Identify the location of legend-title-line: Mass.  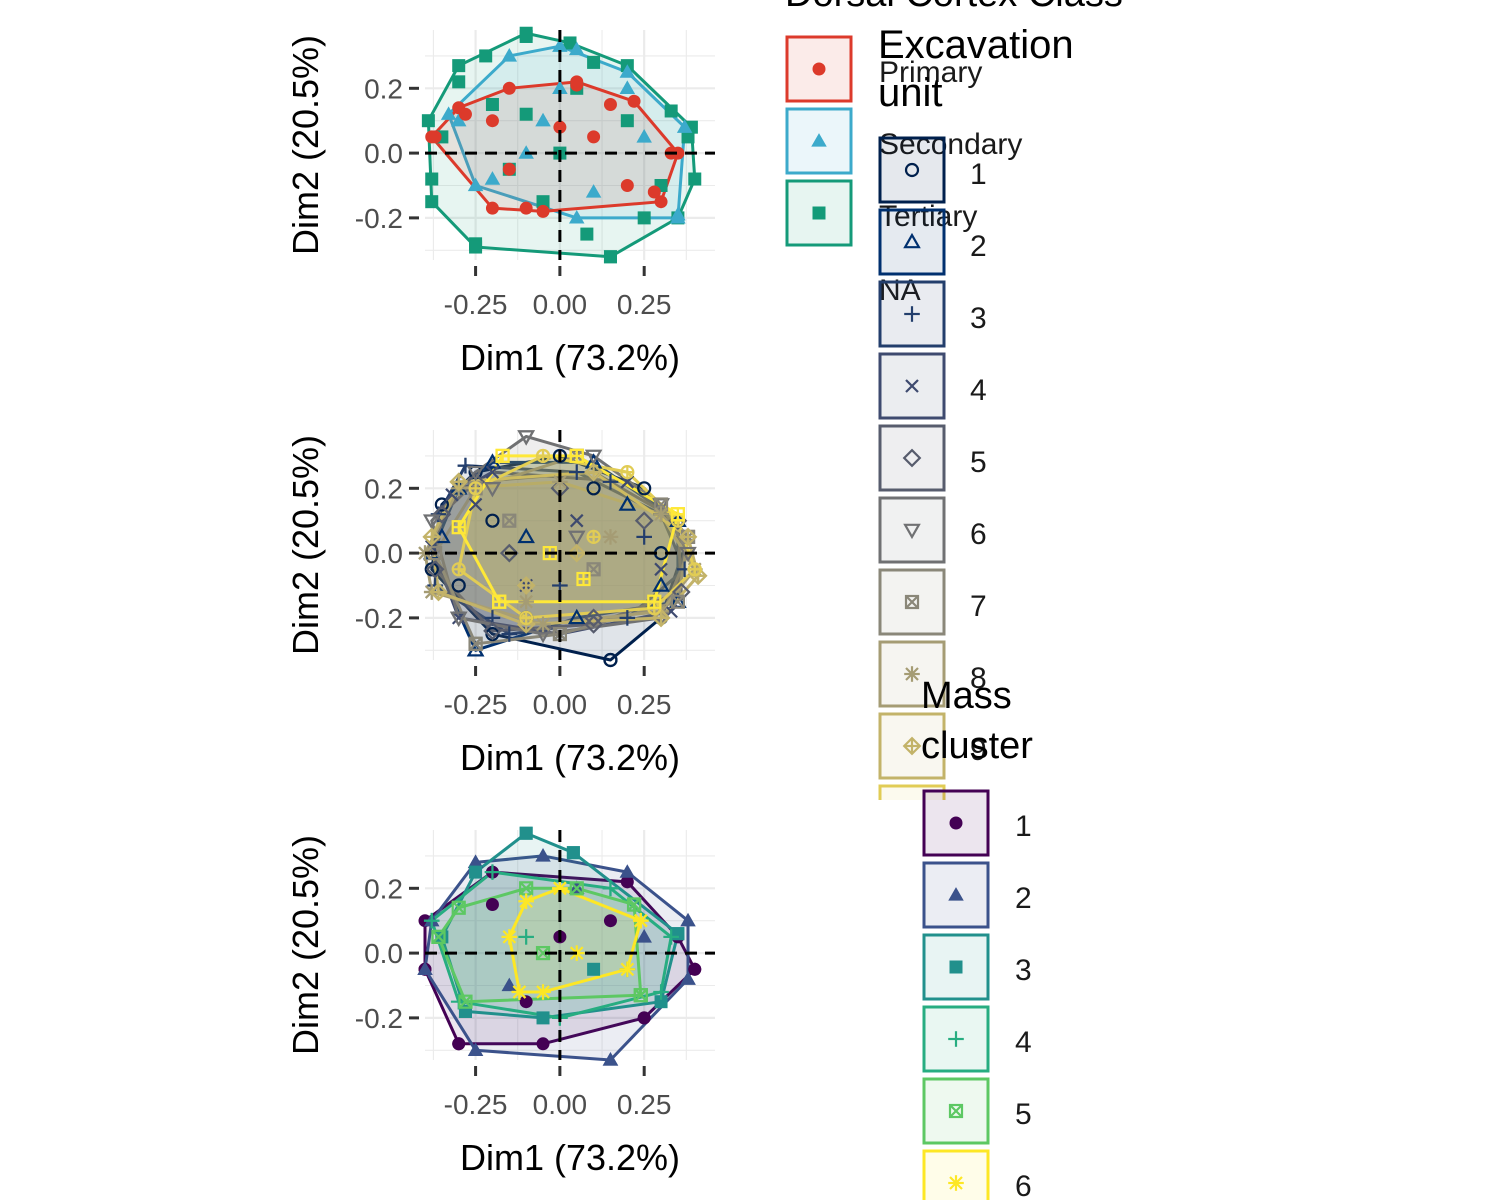
(966, 696).